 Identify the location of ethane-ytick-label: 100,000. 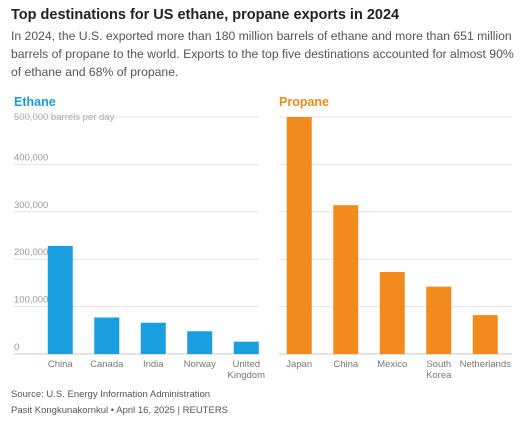
(31, 300).